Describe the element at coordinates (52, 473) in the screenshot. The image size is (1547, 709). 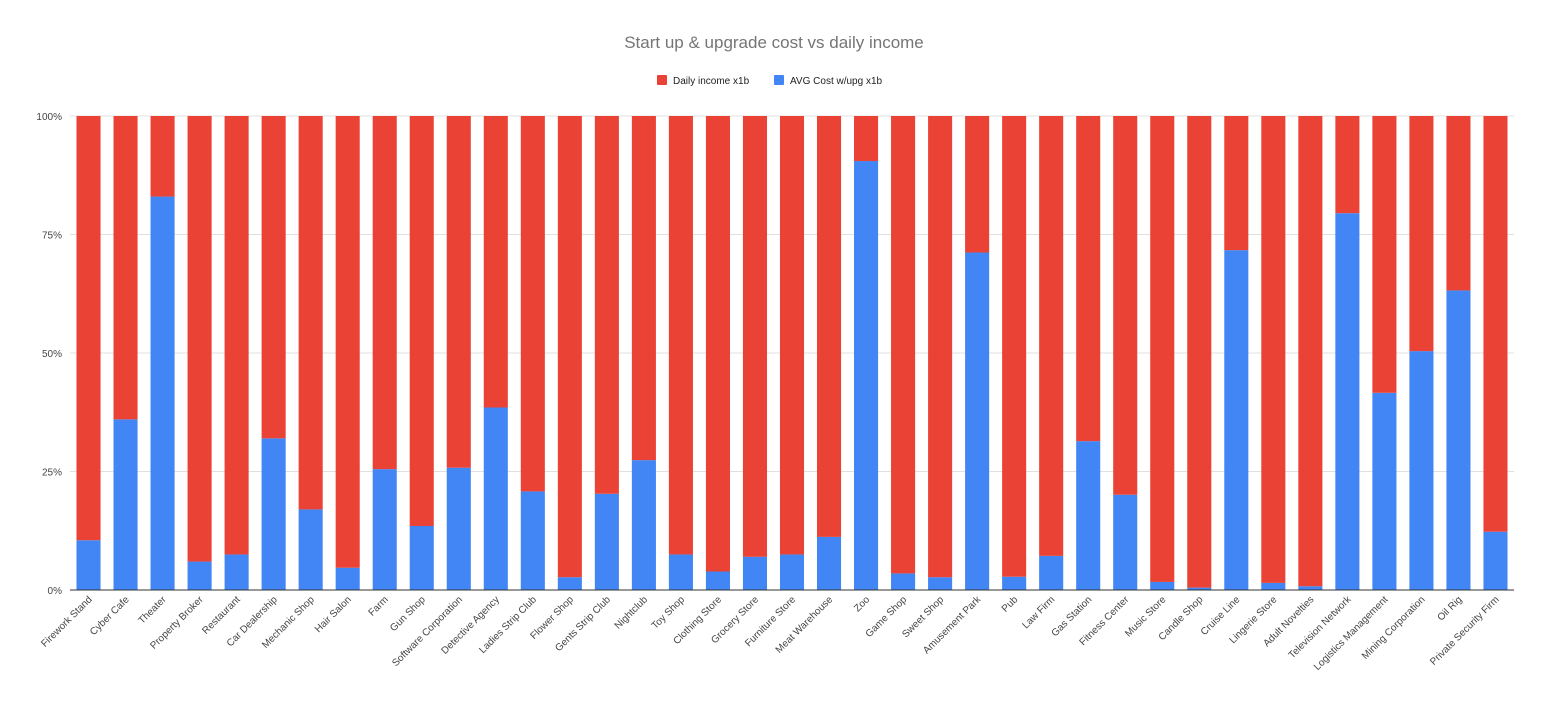
I see `y-tick-label: 25%` at that location.